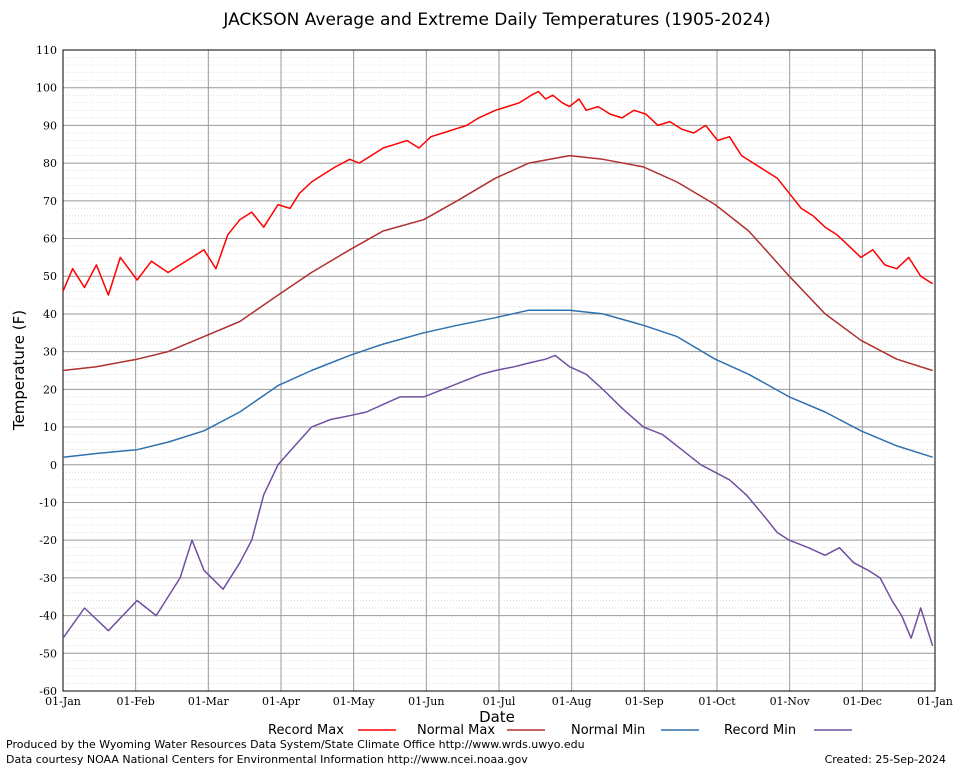  I want to click on y-tick-label: 90, so click(50, 125).